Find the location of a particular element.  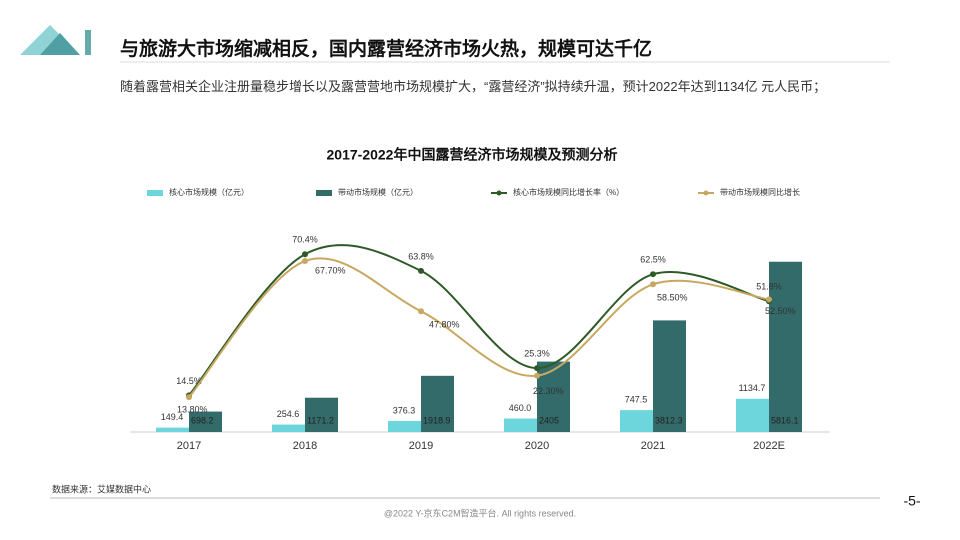

line-label: 22.30% is located at coordinates (548, 391).